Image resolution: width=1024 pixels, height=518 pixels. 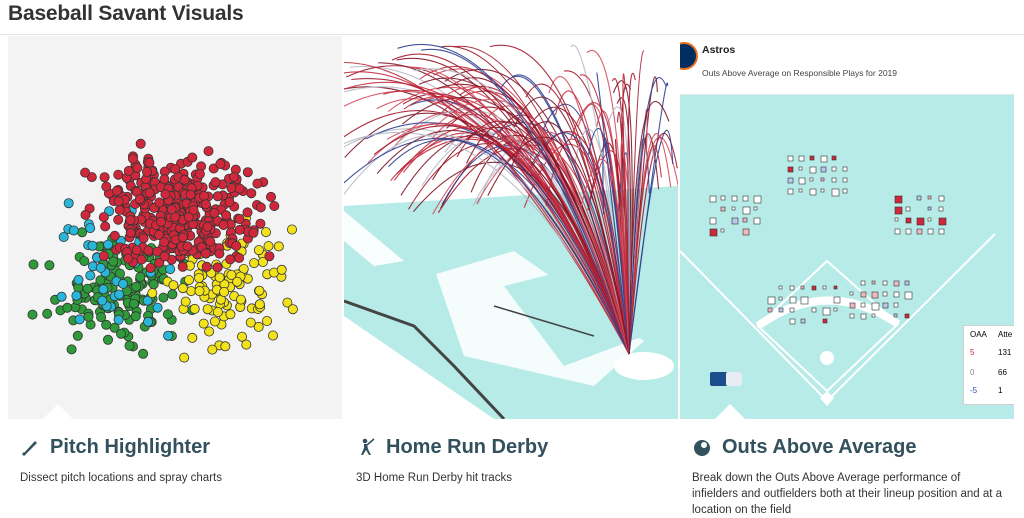 I want to click on card-title-row: Pitch Highlighter, so click(x=115, y=447).